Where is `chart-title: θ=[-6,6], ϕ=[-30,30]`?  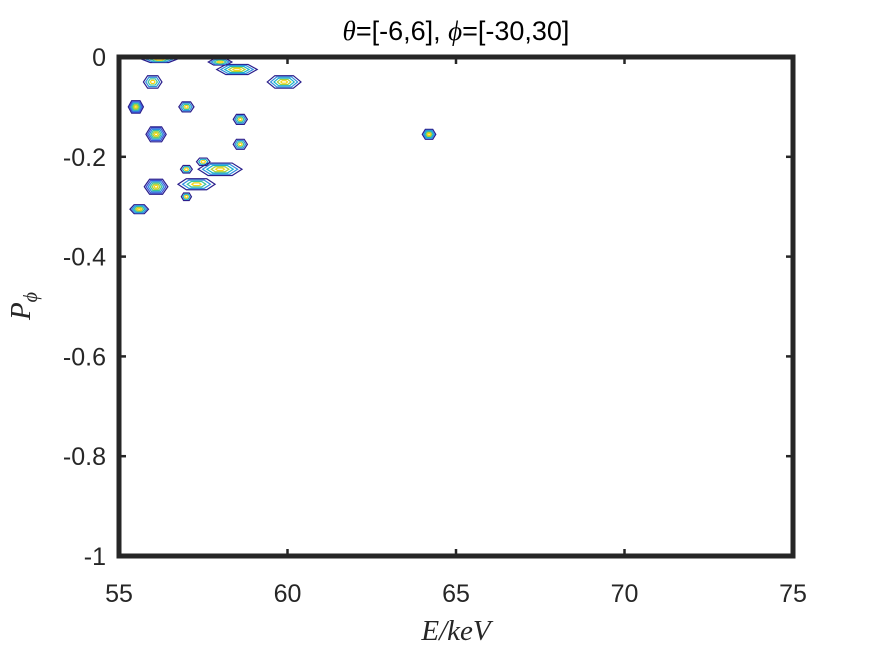
chart-title: θ=[-6,6], ϕ=[-30,30] is located at coordinates (456, 31).